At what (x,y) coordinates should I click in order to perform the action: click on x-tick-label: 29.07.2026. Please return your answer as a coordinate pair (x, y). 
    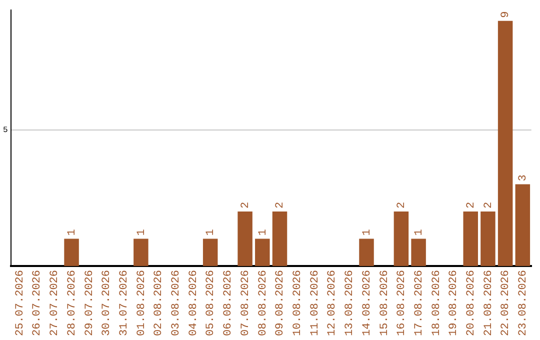
    Looking at the image, I should click on (90, 303).